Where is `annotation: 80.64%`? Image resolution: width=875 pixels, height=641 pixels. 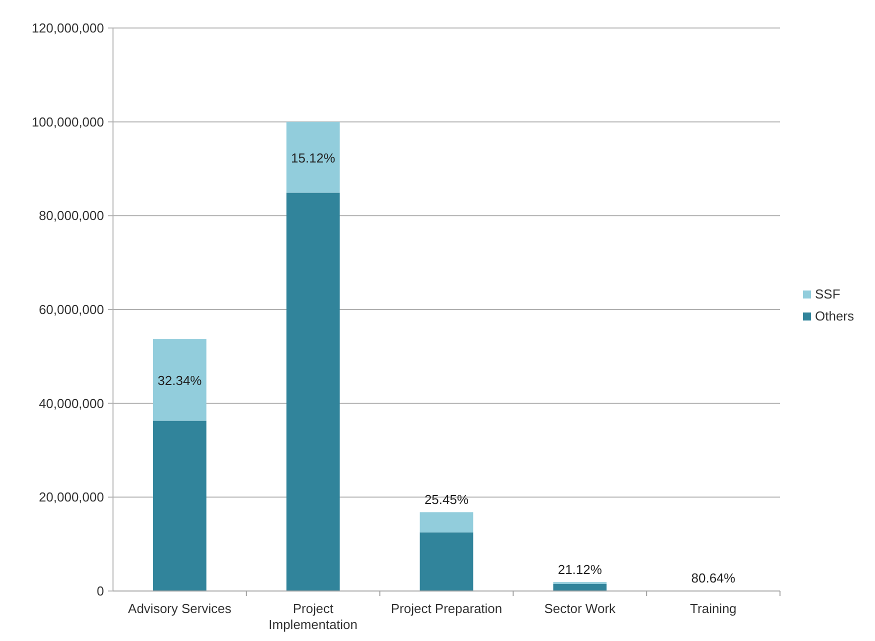 annotation: 80.64% is located at coordinates (713, 578).